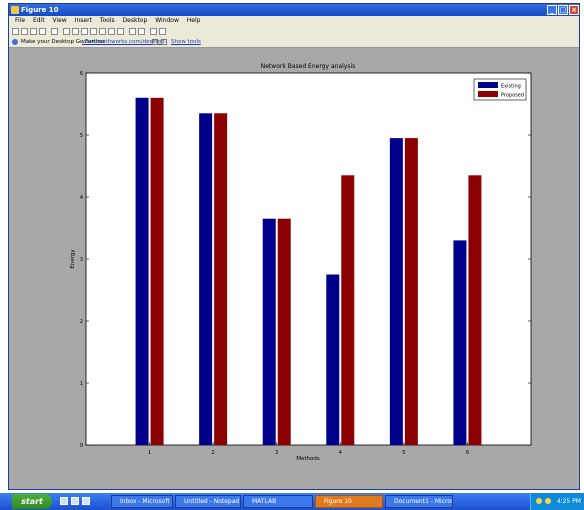  Describe the element at coordinates (102, 31) in the screenshot. I see `data-cursor-icon` at that location.